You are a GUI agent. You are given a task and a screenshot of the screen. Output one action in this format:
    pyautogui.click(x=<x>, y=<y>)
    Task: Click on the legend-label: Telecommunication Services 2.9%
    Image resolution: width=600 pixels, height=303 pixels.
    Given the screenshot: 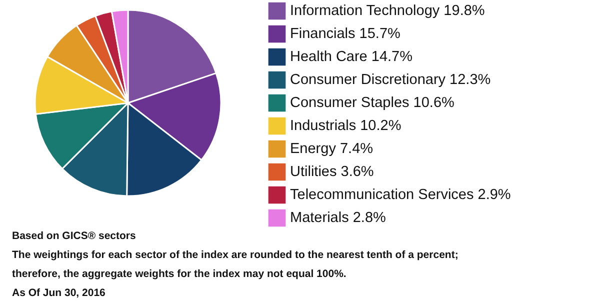 What is the action you would take?
    pyautogui.click(x=400, y=195)
    